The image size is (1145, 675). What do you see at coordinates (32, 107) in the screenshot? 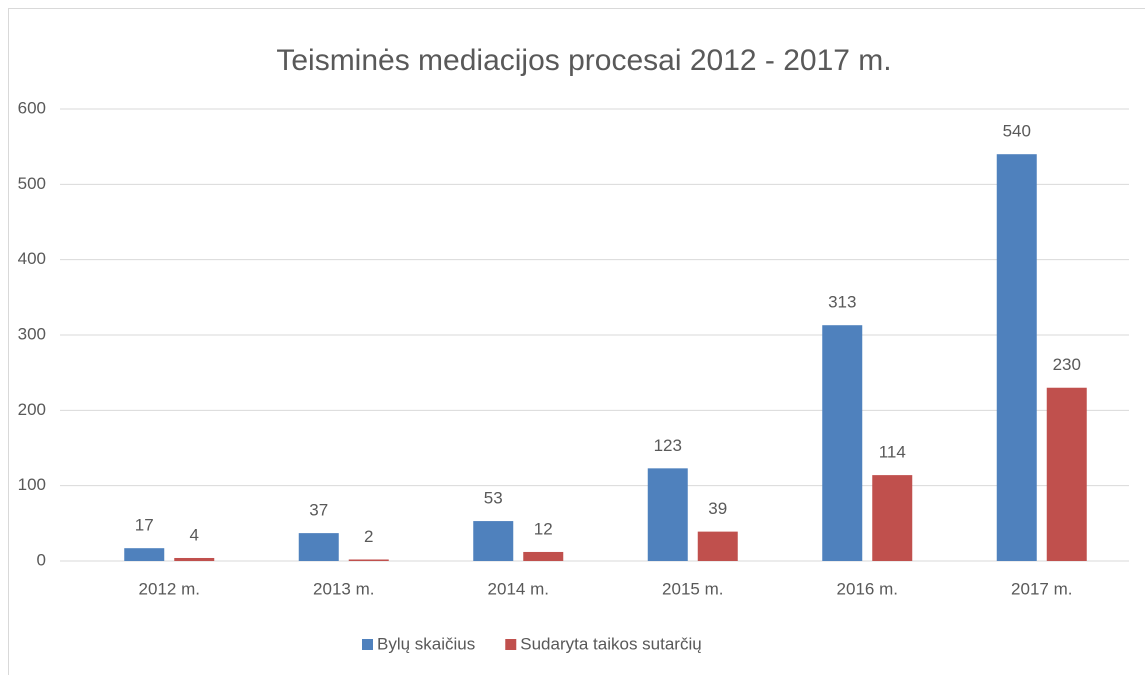
I see `y-tick-label: 600` at bounding box center [32, 107].